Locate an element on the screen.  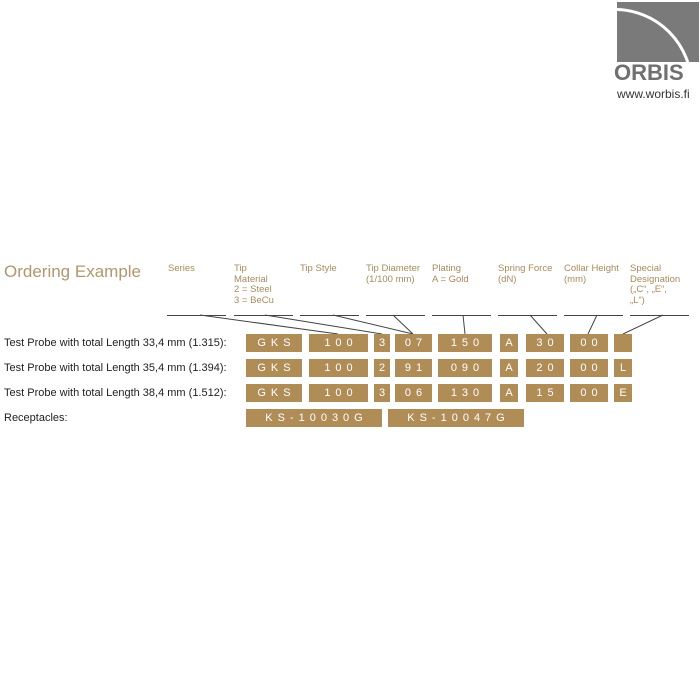
code-box-special: E is located at coordinates (623, 393).